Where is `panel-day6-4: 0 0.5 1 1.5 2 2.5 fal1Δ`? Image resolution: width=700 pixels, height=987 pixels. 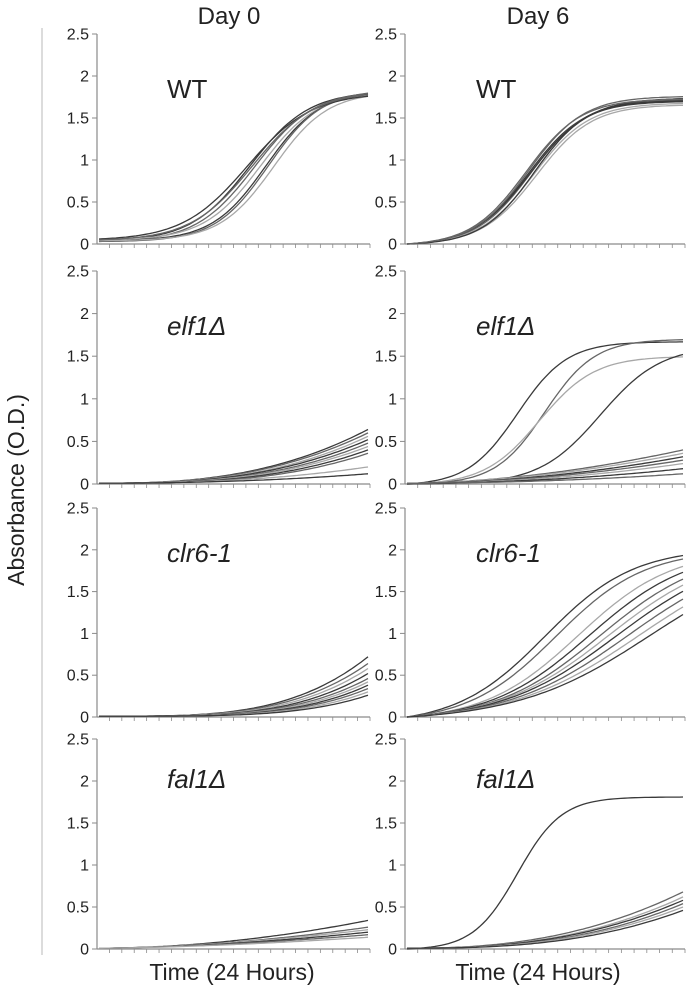 panel-day6-4: 0 0.5 1 1.5 2 2.5 fal1Δ is located at coordinates (530, 845).